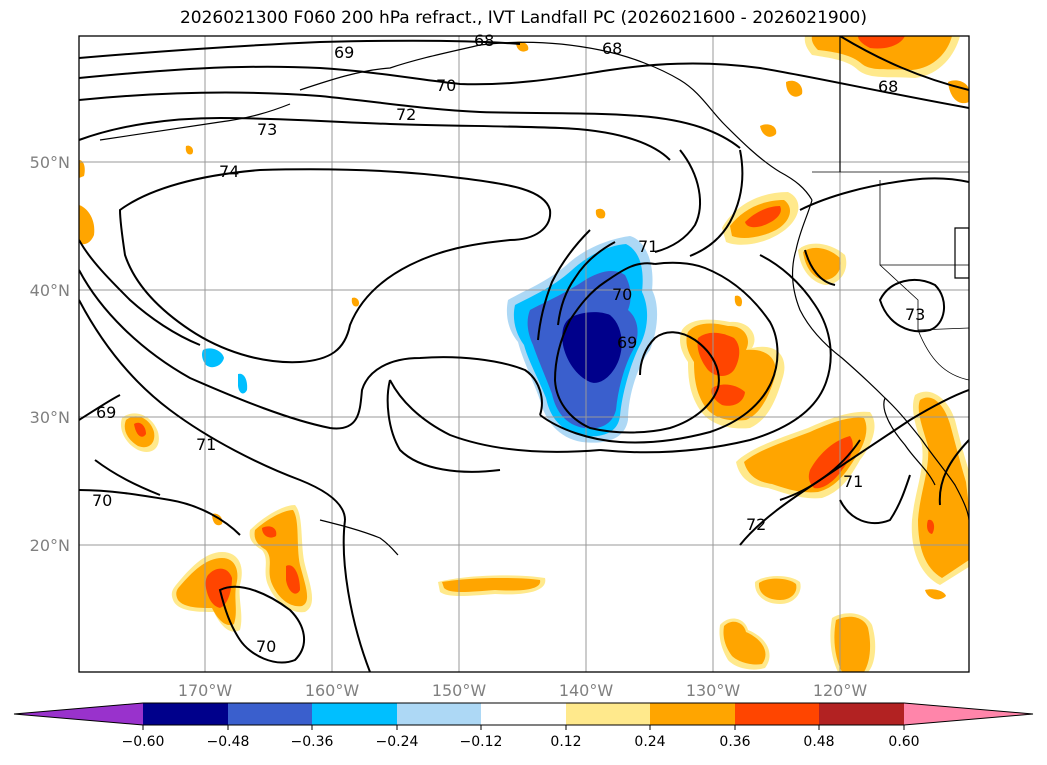 Image resolution: width=1047 pixels, height=765 pixels. I want to click on colorbar-tick-label: 0.60, so click(903, 742).